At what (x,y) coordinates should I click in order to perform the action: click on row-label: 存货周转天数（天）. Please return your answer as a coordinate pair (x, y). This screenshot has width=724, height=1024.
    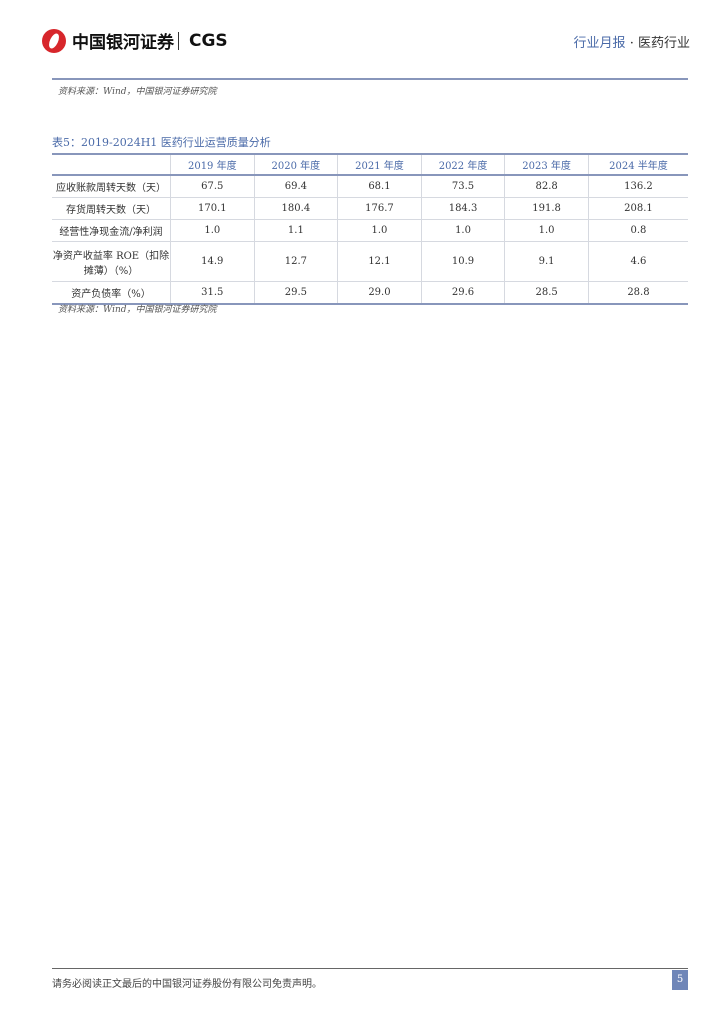
    Looking at the image, I should click on (111, 208).